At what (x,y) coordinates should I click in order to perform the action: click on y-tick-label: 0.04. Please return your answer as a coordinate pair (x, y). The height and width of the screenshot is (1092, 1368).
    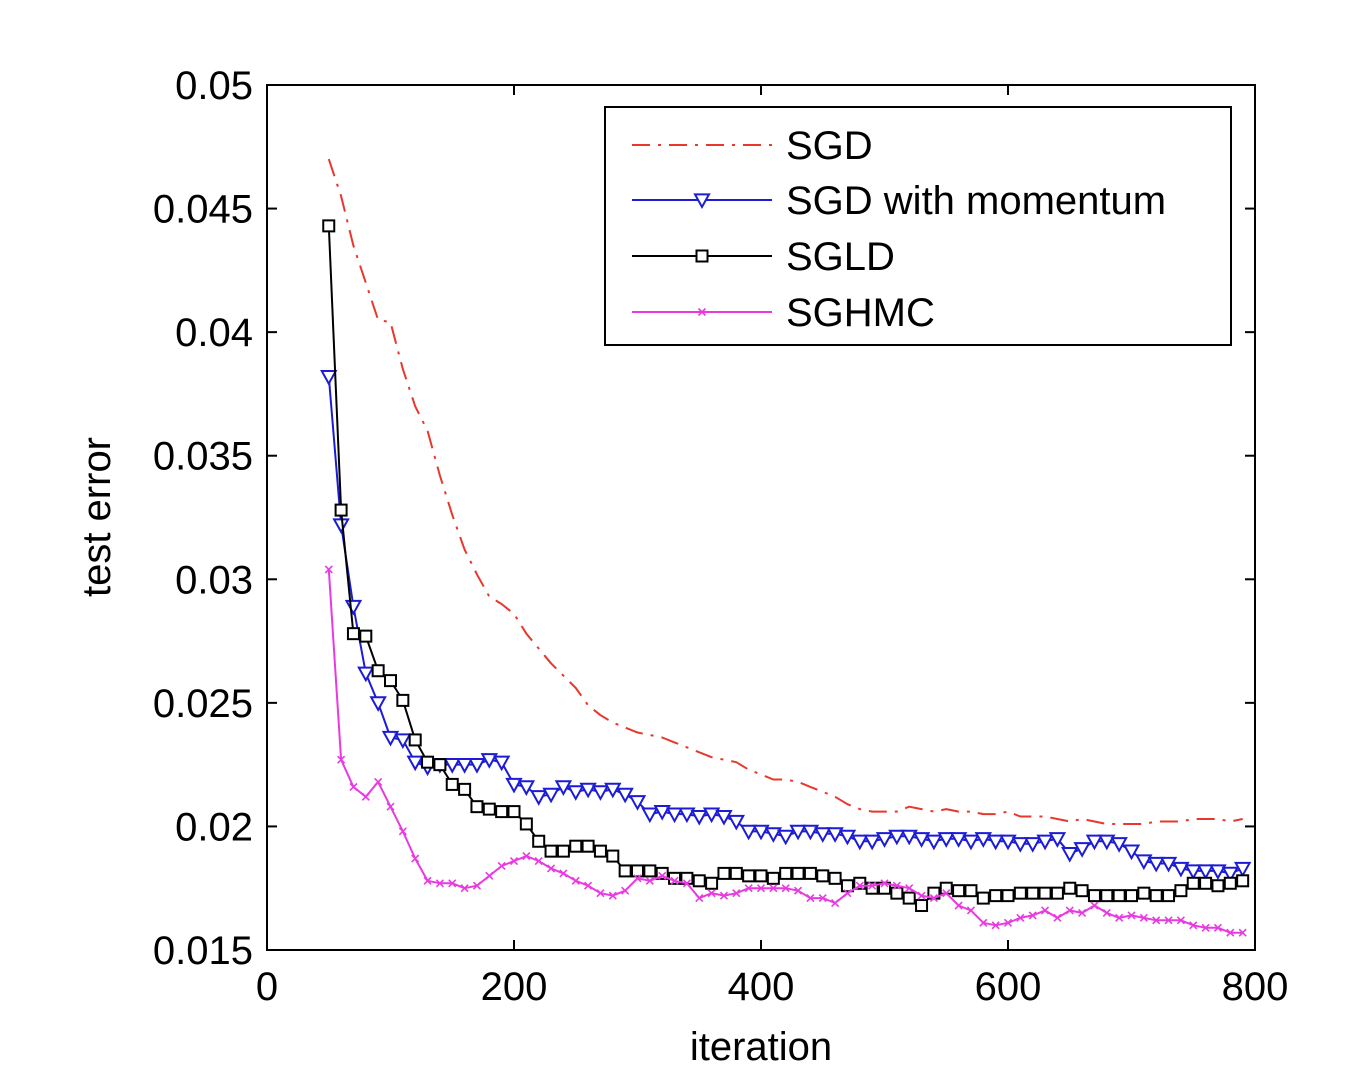
    Looking at the image, I should click on (214, 333).